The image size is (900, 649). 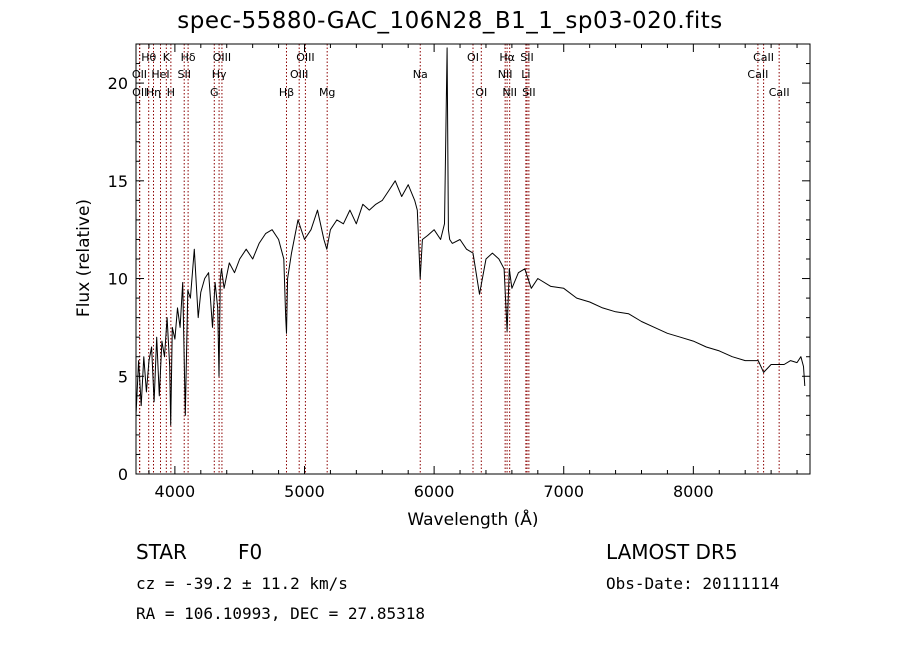 I want to click on x-axis-label: Wavelength (Å), so click(x=473, y=520).